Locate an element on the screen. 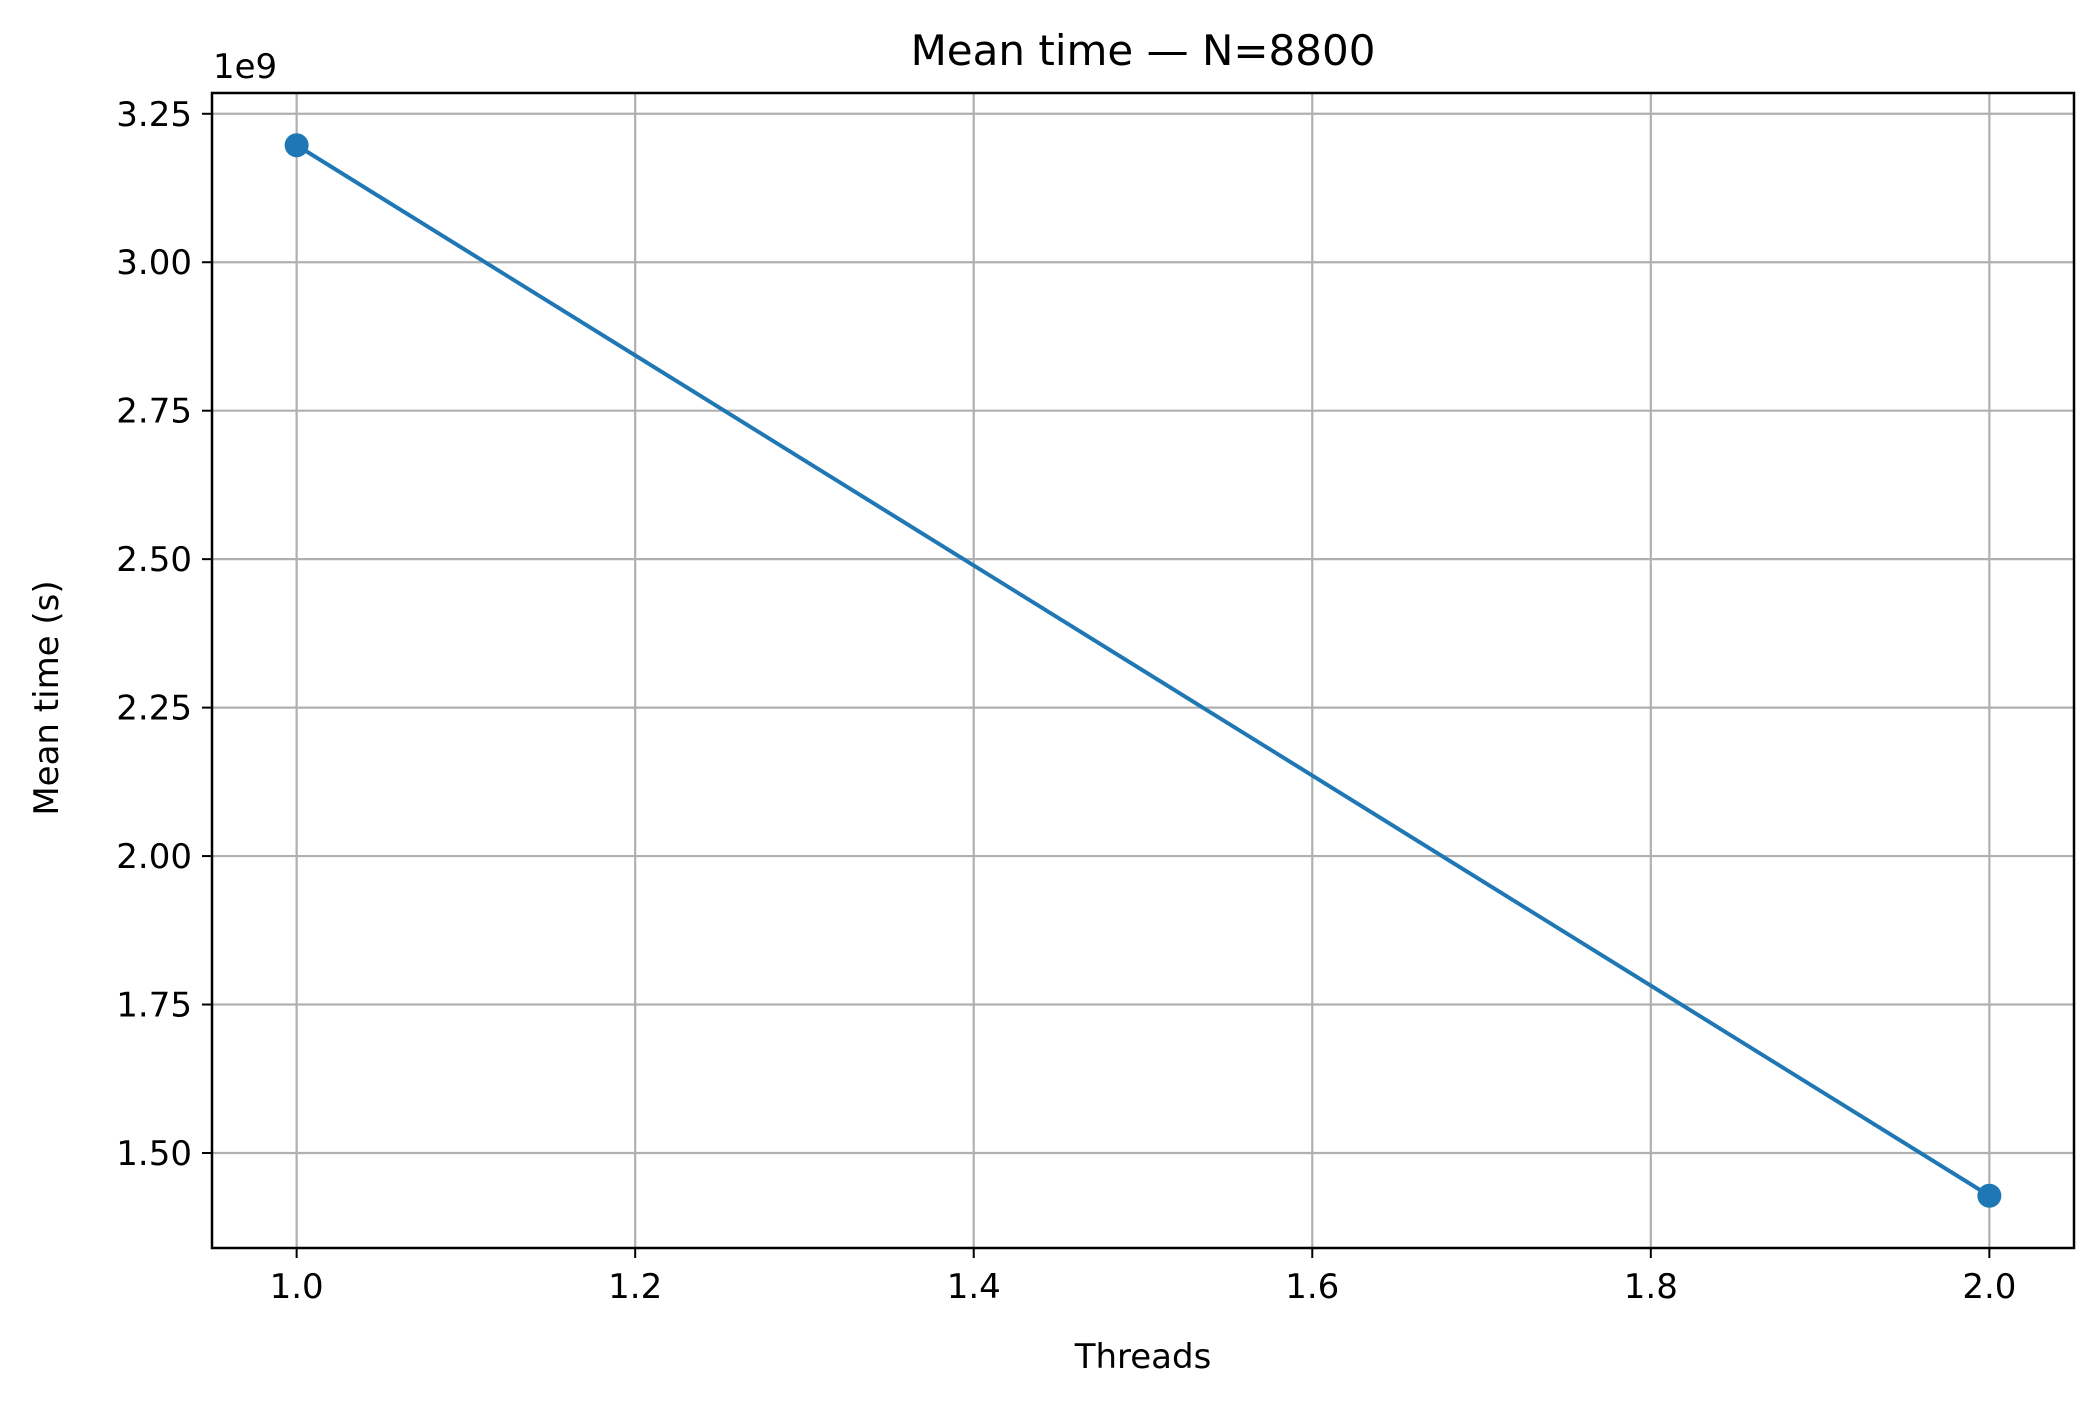 The height and width of the screenshot is (1407, 2100). x-tick-label: 2.0 is located at coordinates (1989, 1287).